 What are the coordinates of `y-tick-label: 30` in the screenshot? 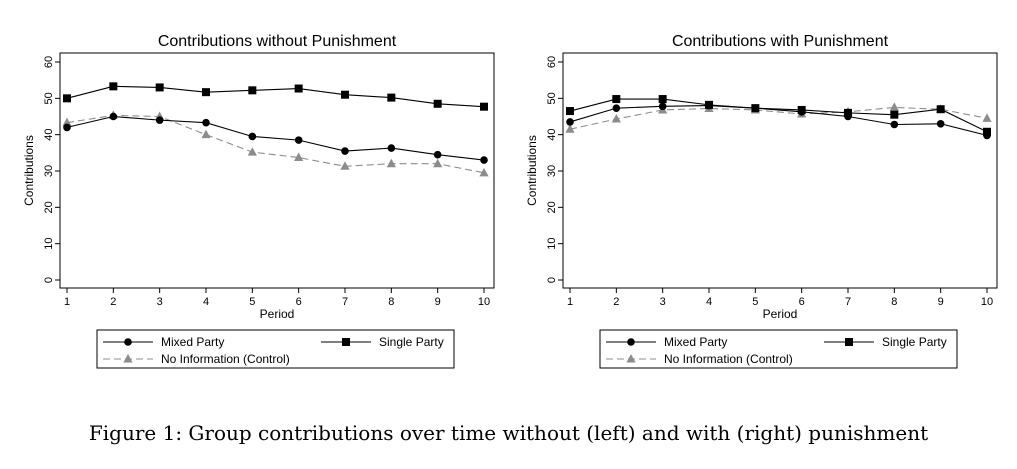 It's located at (552, 171).